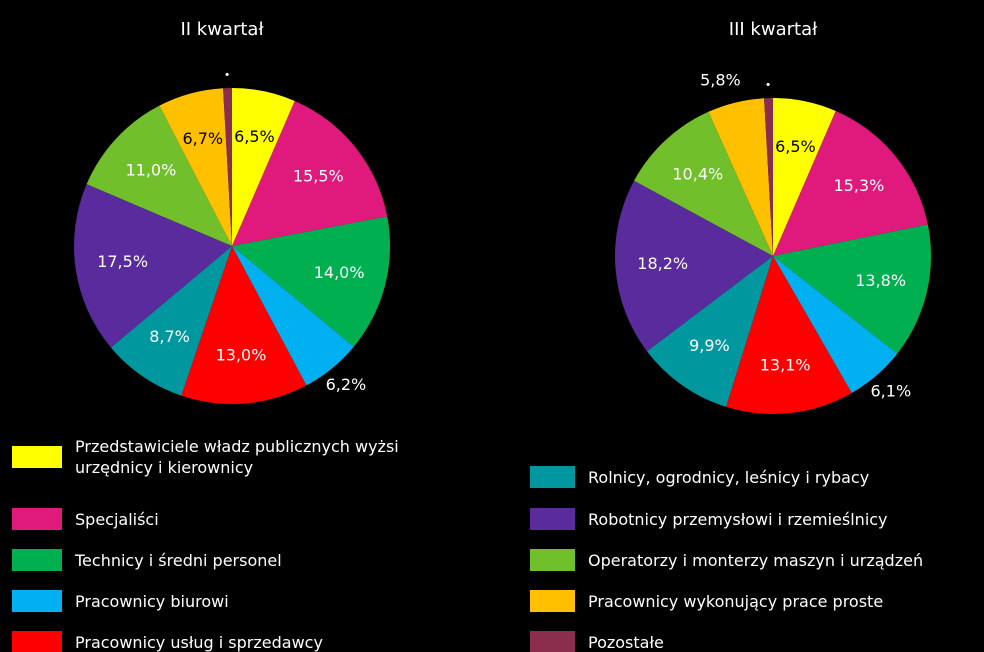 This screenshot has width=984, height=652. Describe the element at coordinates (697, 173) in the screenshot. I see `data-label: 10,4%` at that location.